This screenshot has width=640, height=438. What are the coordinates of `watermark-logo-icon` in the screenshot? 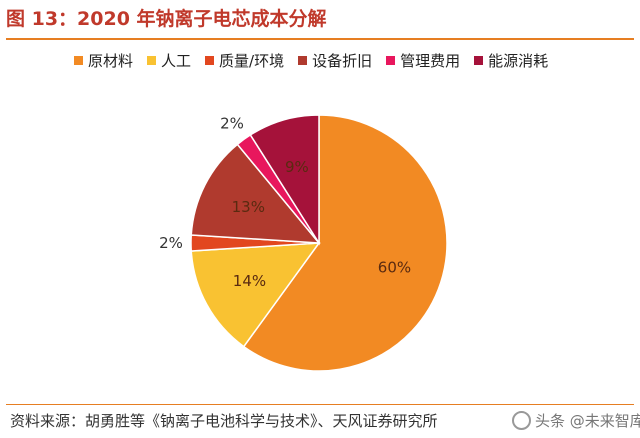 It's located at (521, 420).